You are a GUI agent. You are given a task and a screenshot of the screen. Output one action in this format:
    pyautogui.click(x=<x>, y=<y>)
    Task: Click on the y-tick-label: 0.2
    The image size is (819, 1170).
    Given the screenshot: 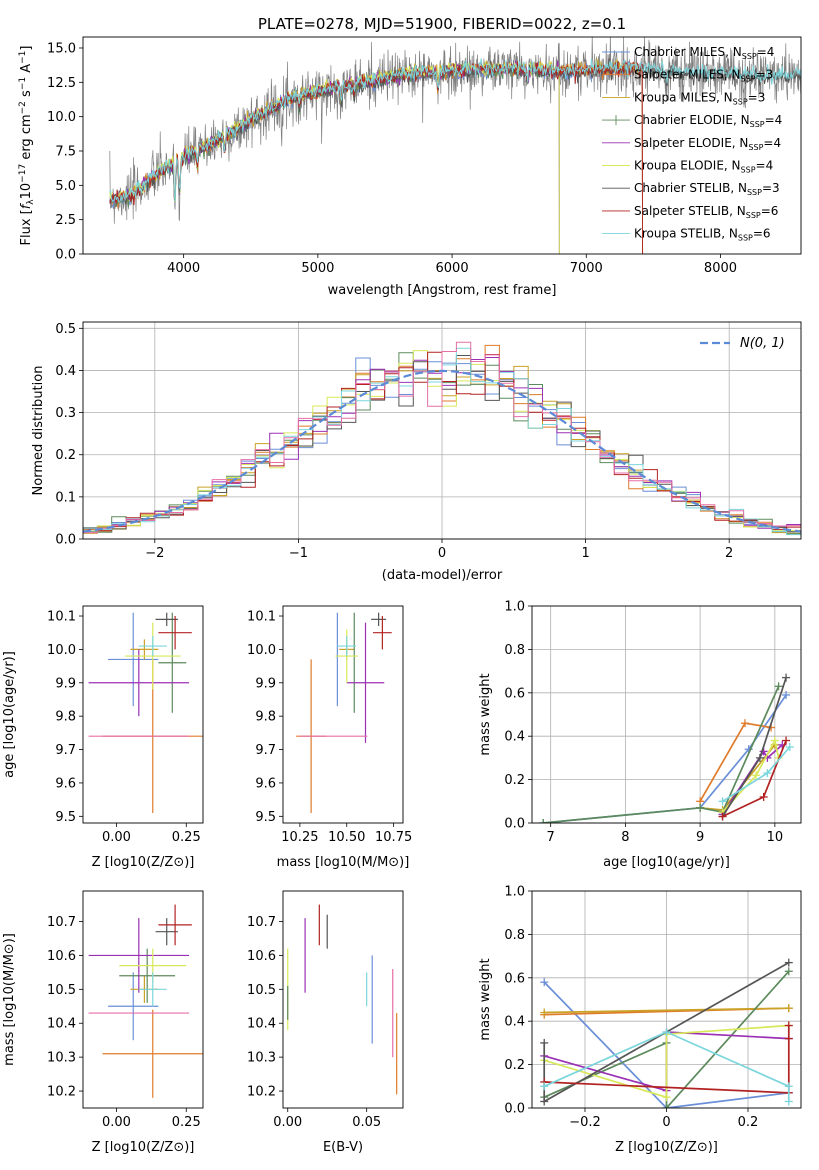 What is the action you would take?
    pyautogui.click(x=514, y=1065)
    